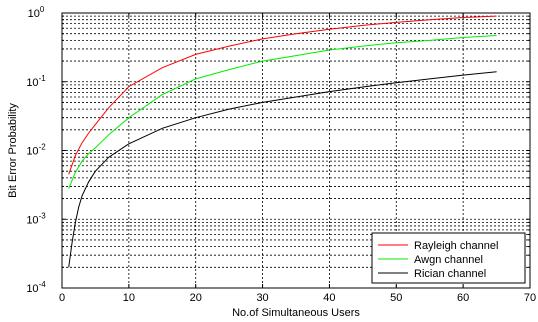 The image size is (538, 322). What do you see at coordinates (329, 298) in the screenshot?
I see `x-tick-label: 40` at bounding box center [329, 298].